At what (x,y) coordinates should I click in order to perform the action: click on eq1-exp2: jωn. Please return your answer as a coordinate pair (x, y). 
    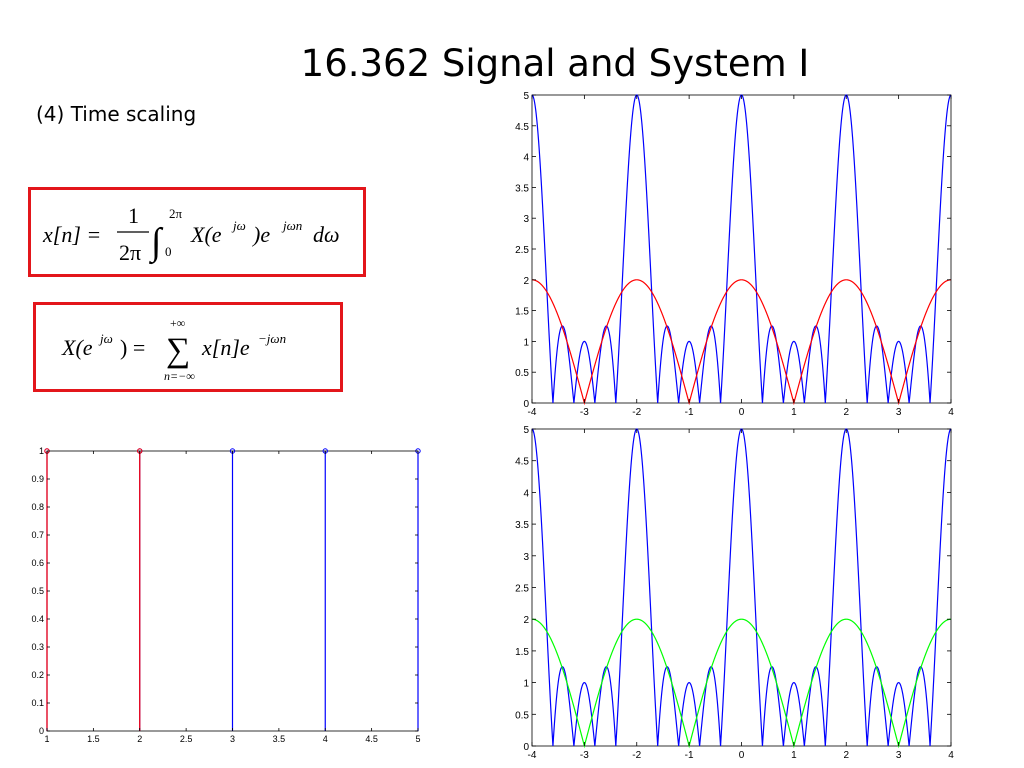
    Looking at the image, I should click on (291, 225).